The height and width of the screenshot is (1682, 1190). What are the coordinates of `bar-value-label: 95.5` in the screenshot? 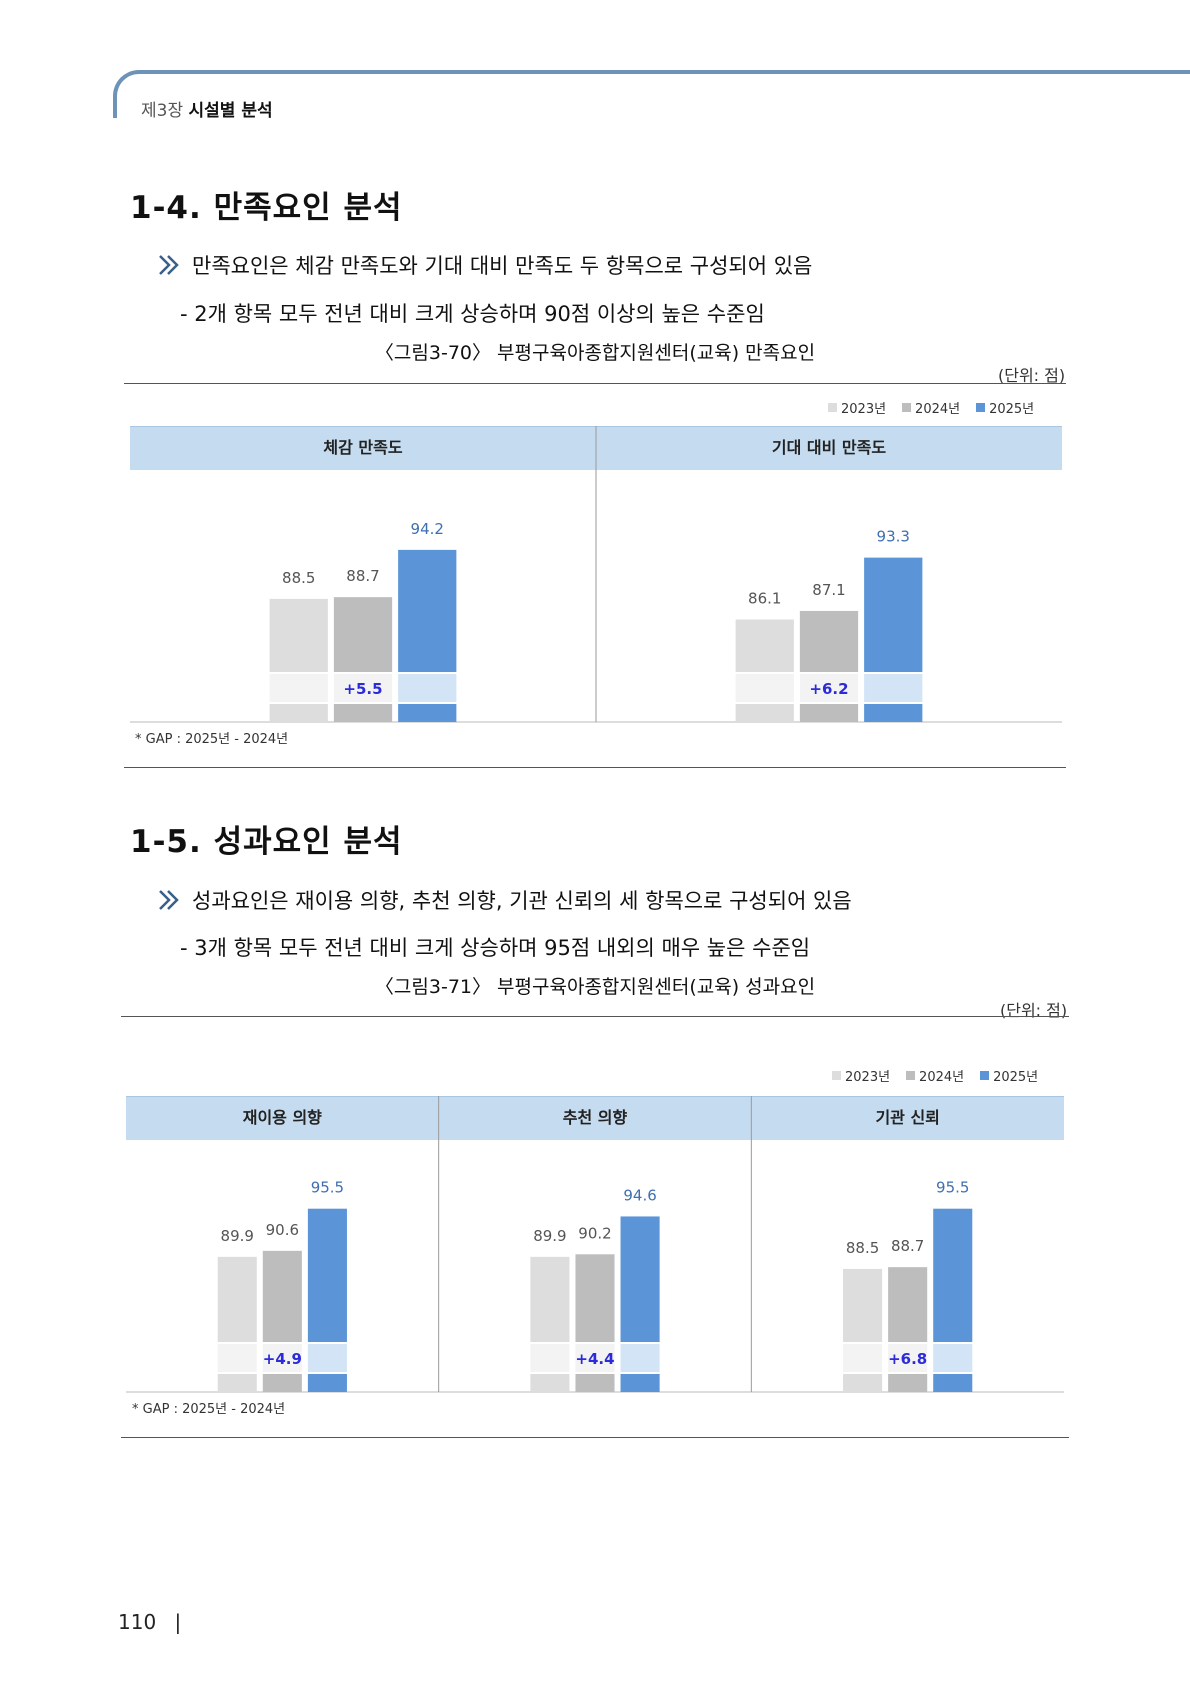 It's located at (952, 1188).